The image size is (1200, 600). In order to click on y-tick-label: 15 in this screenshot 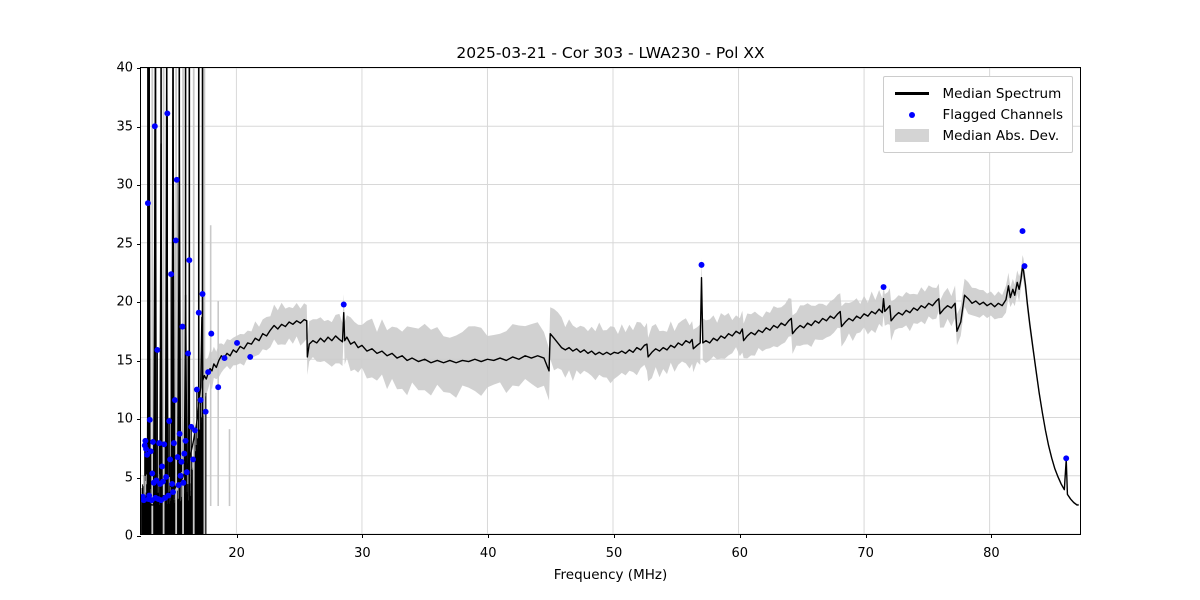, I will do `click(124, 360)`.